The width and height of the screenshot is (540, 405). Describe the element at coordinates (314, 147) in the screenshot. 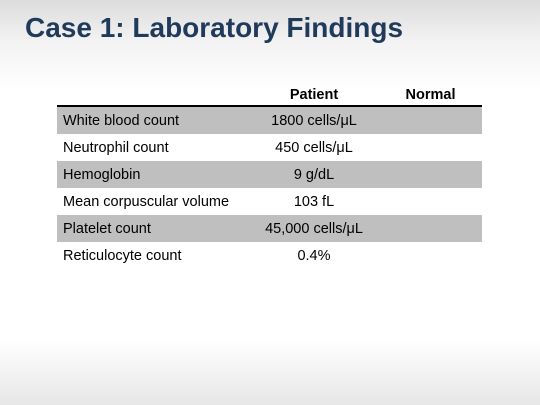

I see `patient-value-cell: 450 cells/μL` at that location.